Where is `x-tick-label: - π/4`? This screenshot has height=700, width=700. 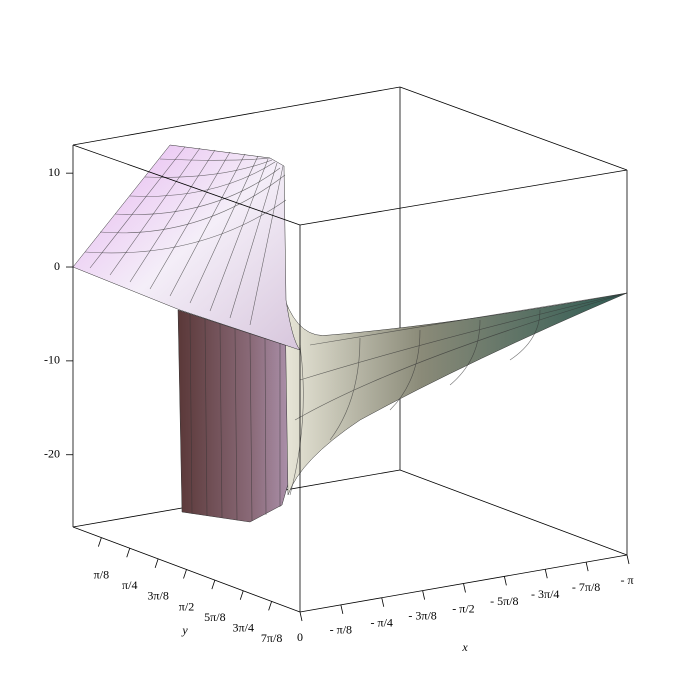 x-tick-label: - π/4 is located at coordinates (382, 623).